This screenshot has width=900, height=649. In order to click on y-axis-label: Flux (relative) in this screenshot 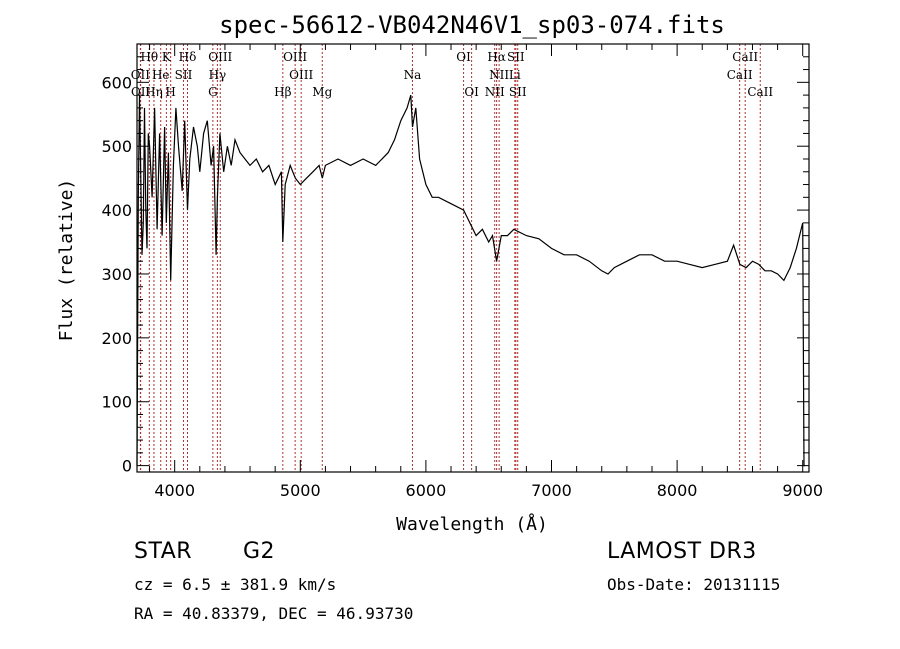, I will do `click(66, 260)`.